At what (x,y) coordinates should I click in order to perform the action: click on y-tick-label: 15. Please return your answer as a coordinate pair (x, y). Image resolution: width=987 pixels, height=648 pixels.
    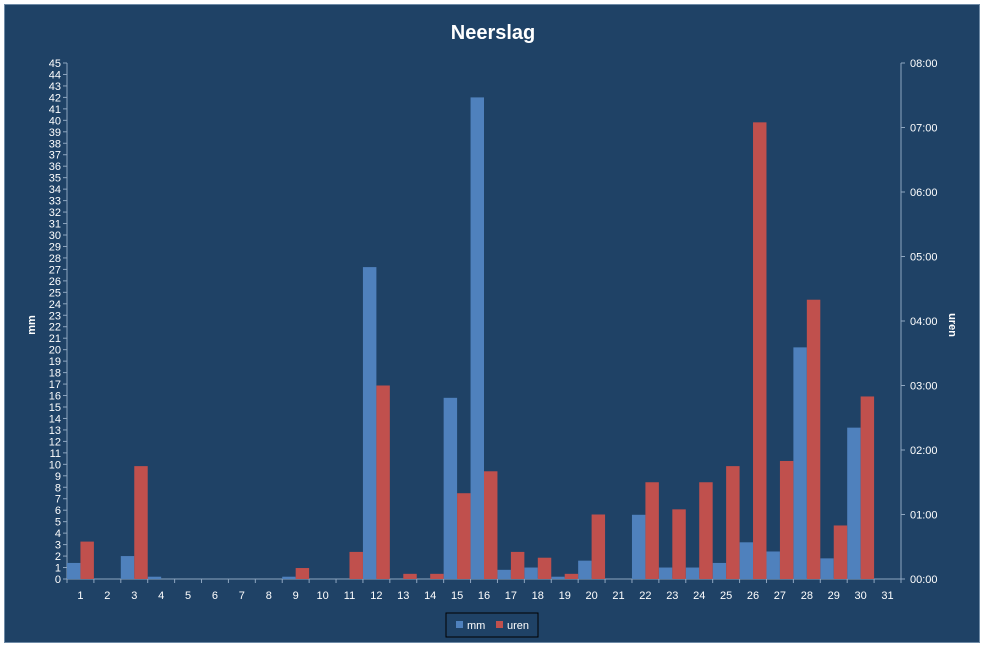
    Looking at the image, I should click on (55, 408).